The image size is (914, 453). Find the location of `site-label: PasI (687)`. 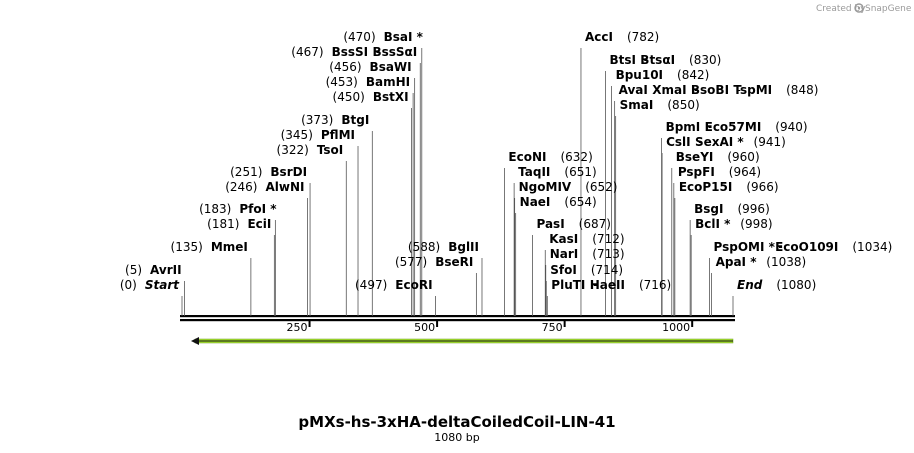

site-label: PasI (687) is located at coordinates (573, 224).